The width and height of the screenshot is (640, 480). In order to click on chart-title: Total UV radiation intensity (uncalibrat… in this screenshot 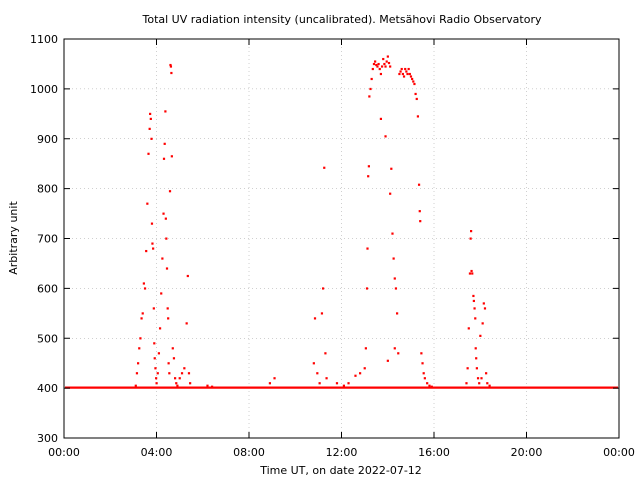, I will do `click(342, 19)`.